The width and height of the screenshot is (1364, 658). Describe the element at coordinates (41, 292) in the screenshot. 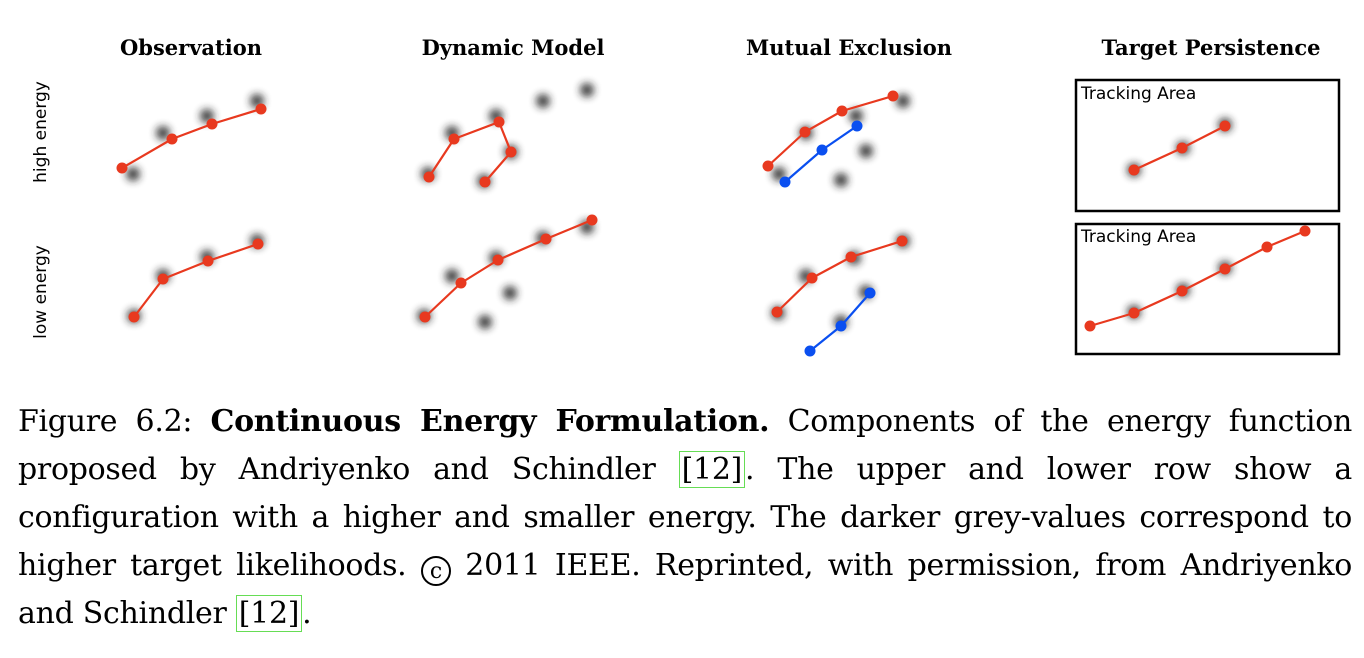

I see `row-label-low-energy: low energy` at that location.